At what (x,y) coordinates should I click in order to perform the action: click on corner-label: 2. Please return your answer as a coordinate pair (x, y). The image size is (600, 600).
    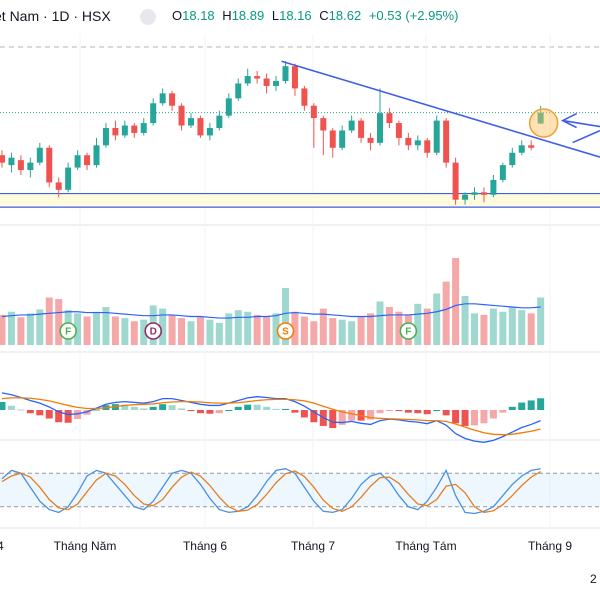
    Looking at the image, I should click on (593, 579).